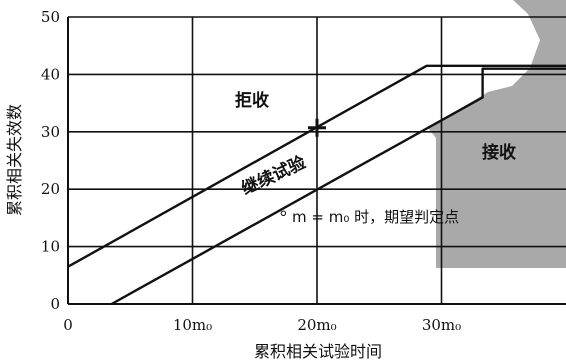 This screenshot has width=566, height=361. I want to click on region-label-accept: 接收, so click(499, 152).